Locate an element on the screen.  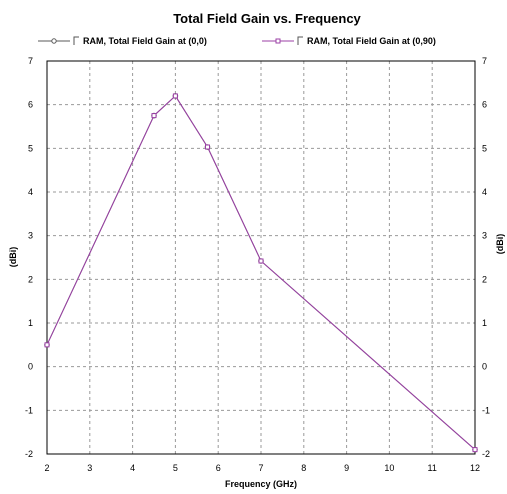
legend-label: RAM, Total Field Gain at (0,0) is located at coordinates (145, 41).